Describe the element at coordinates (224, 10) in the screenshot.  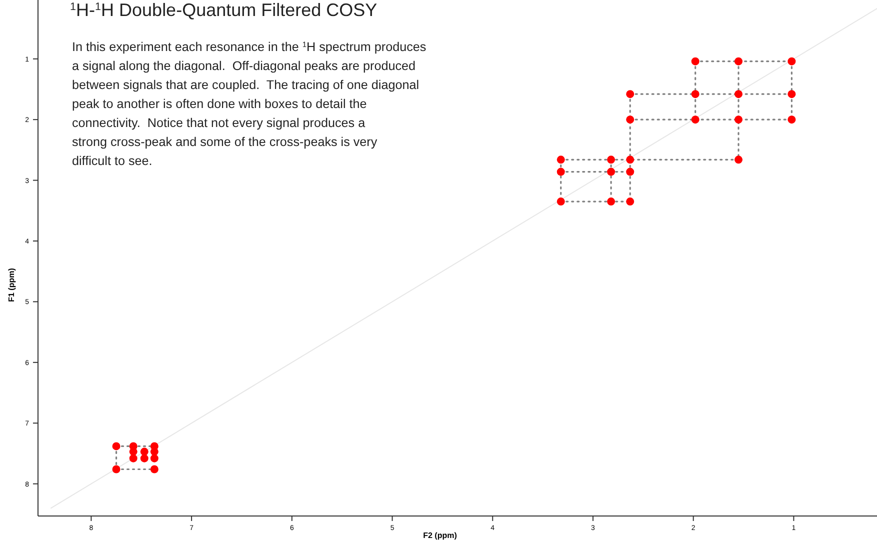
I see `chart-title: $^{1}$H-$^{1}$H Double-Quantum Filtered COSY` at that location.